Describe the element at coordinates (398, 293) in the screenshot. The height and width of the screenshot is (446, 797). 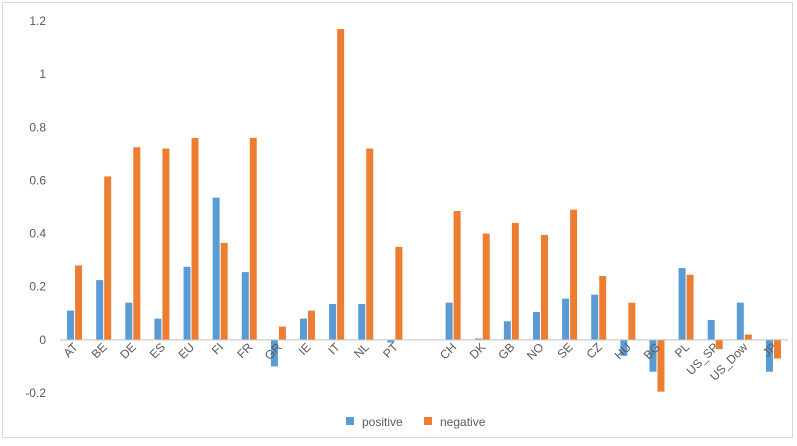
I see `bar-negative-PT` at that location.